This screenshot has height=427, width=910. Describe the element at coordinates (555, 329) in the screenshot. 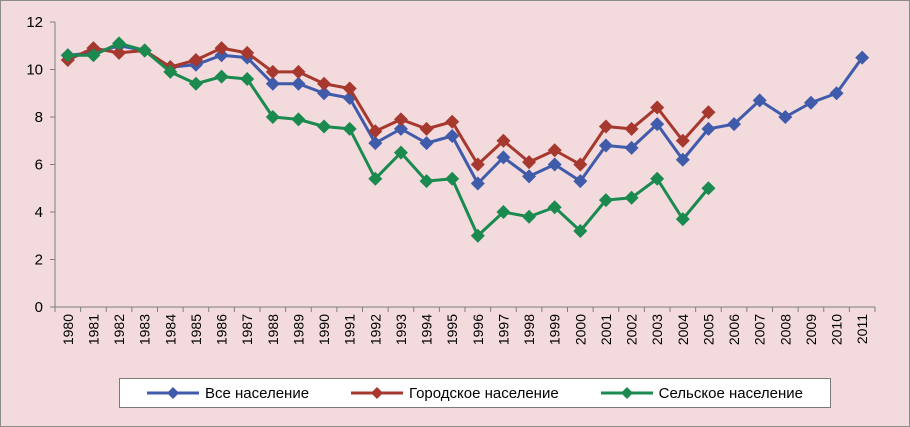

I see `x-tick-label-19: 1999` at that location.